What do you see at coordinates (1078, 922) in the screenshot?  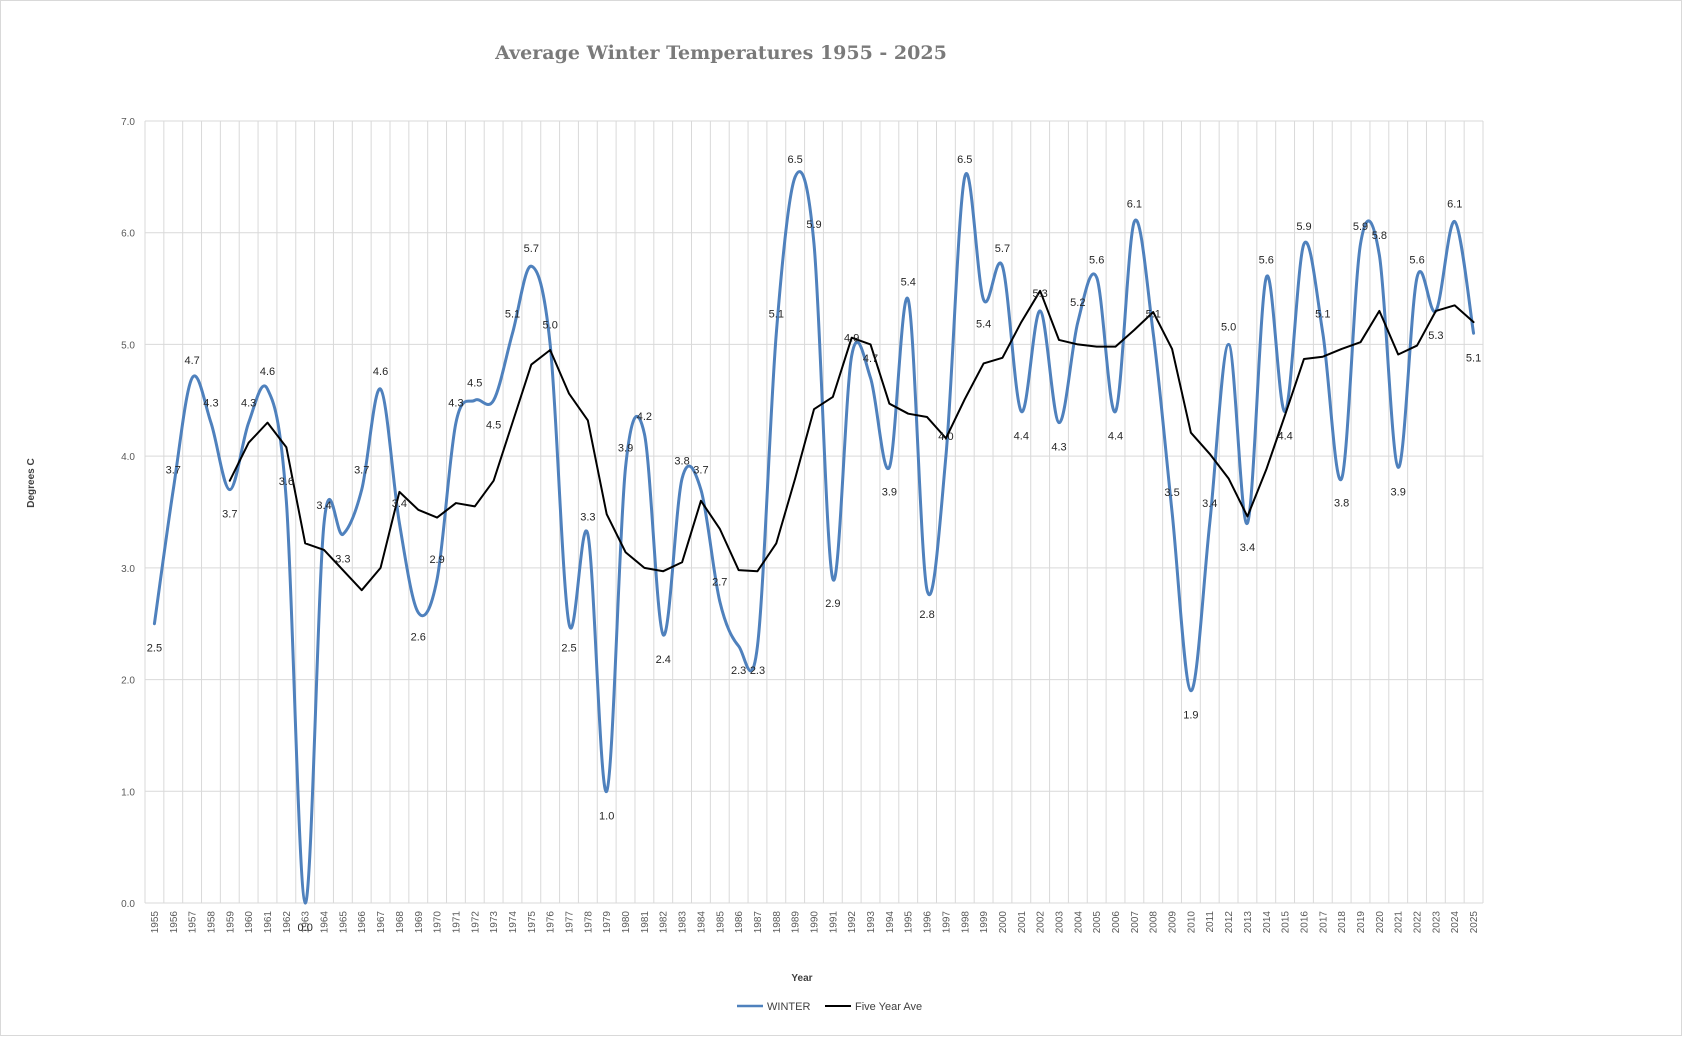 I see `x-tick-label: 2004` at bounding box center [1078, 922].